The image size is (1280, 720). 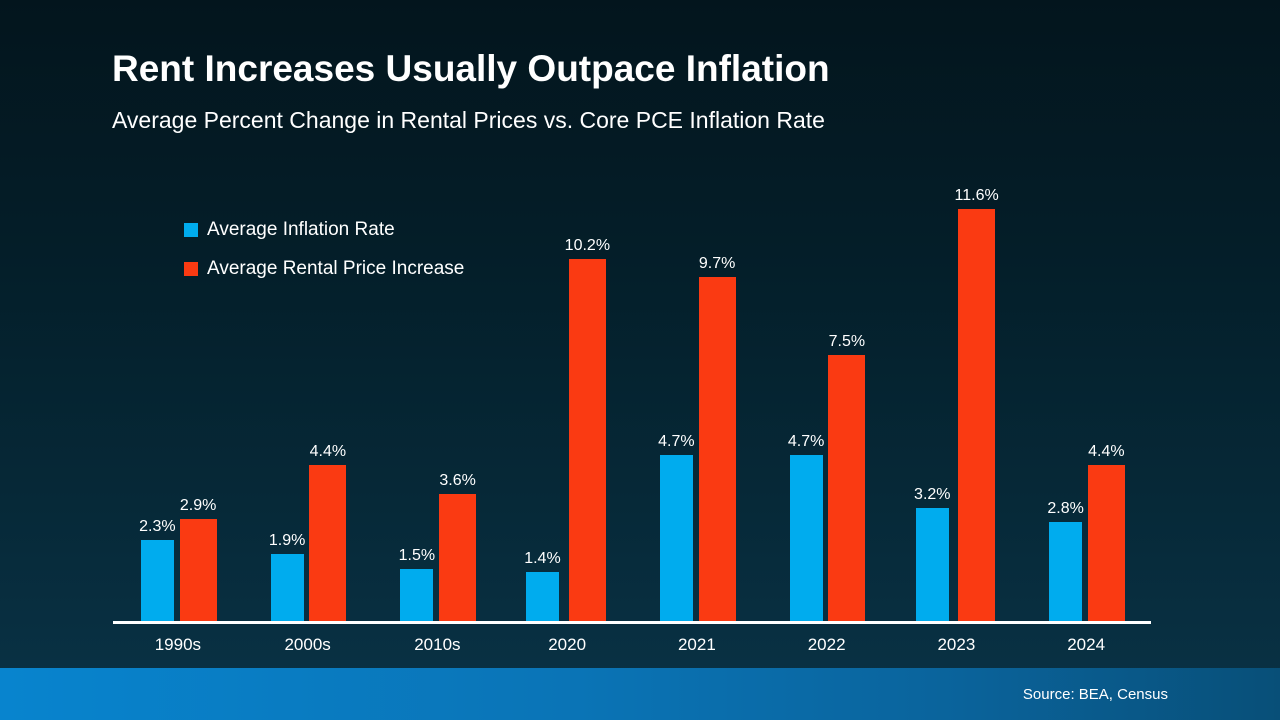 I want to click on bar-column: 1.4%, so click(x=542, y=586).